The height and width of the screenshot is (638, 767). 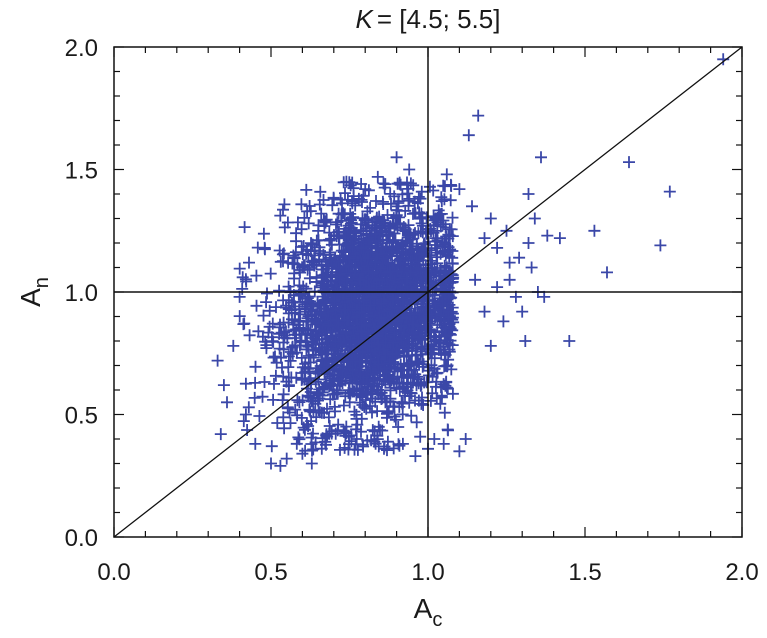 What do you see at coordinates (427, 572) in the screenshot?
I see `x-tick-labels: 0.0 0.5 1.0 1.5 2.0` at bounding box center [427, 572].